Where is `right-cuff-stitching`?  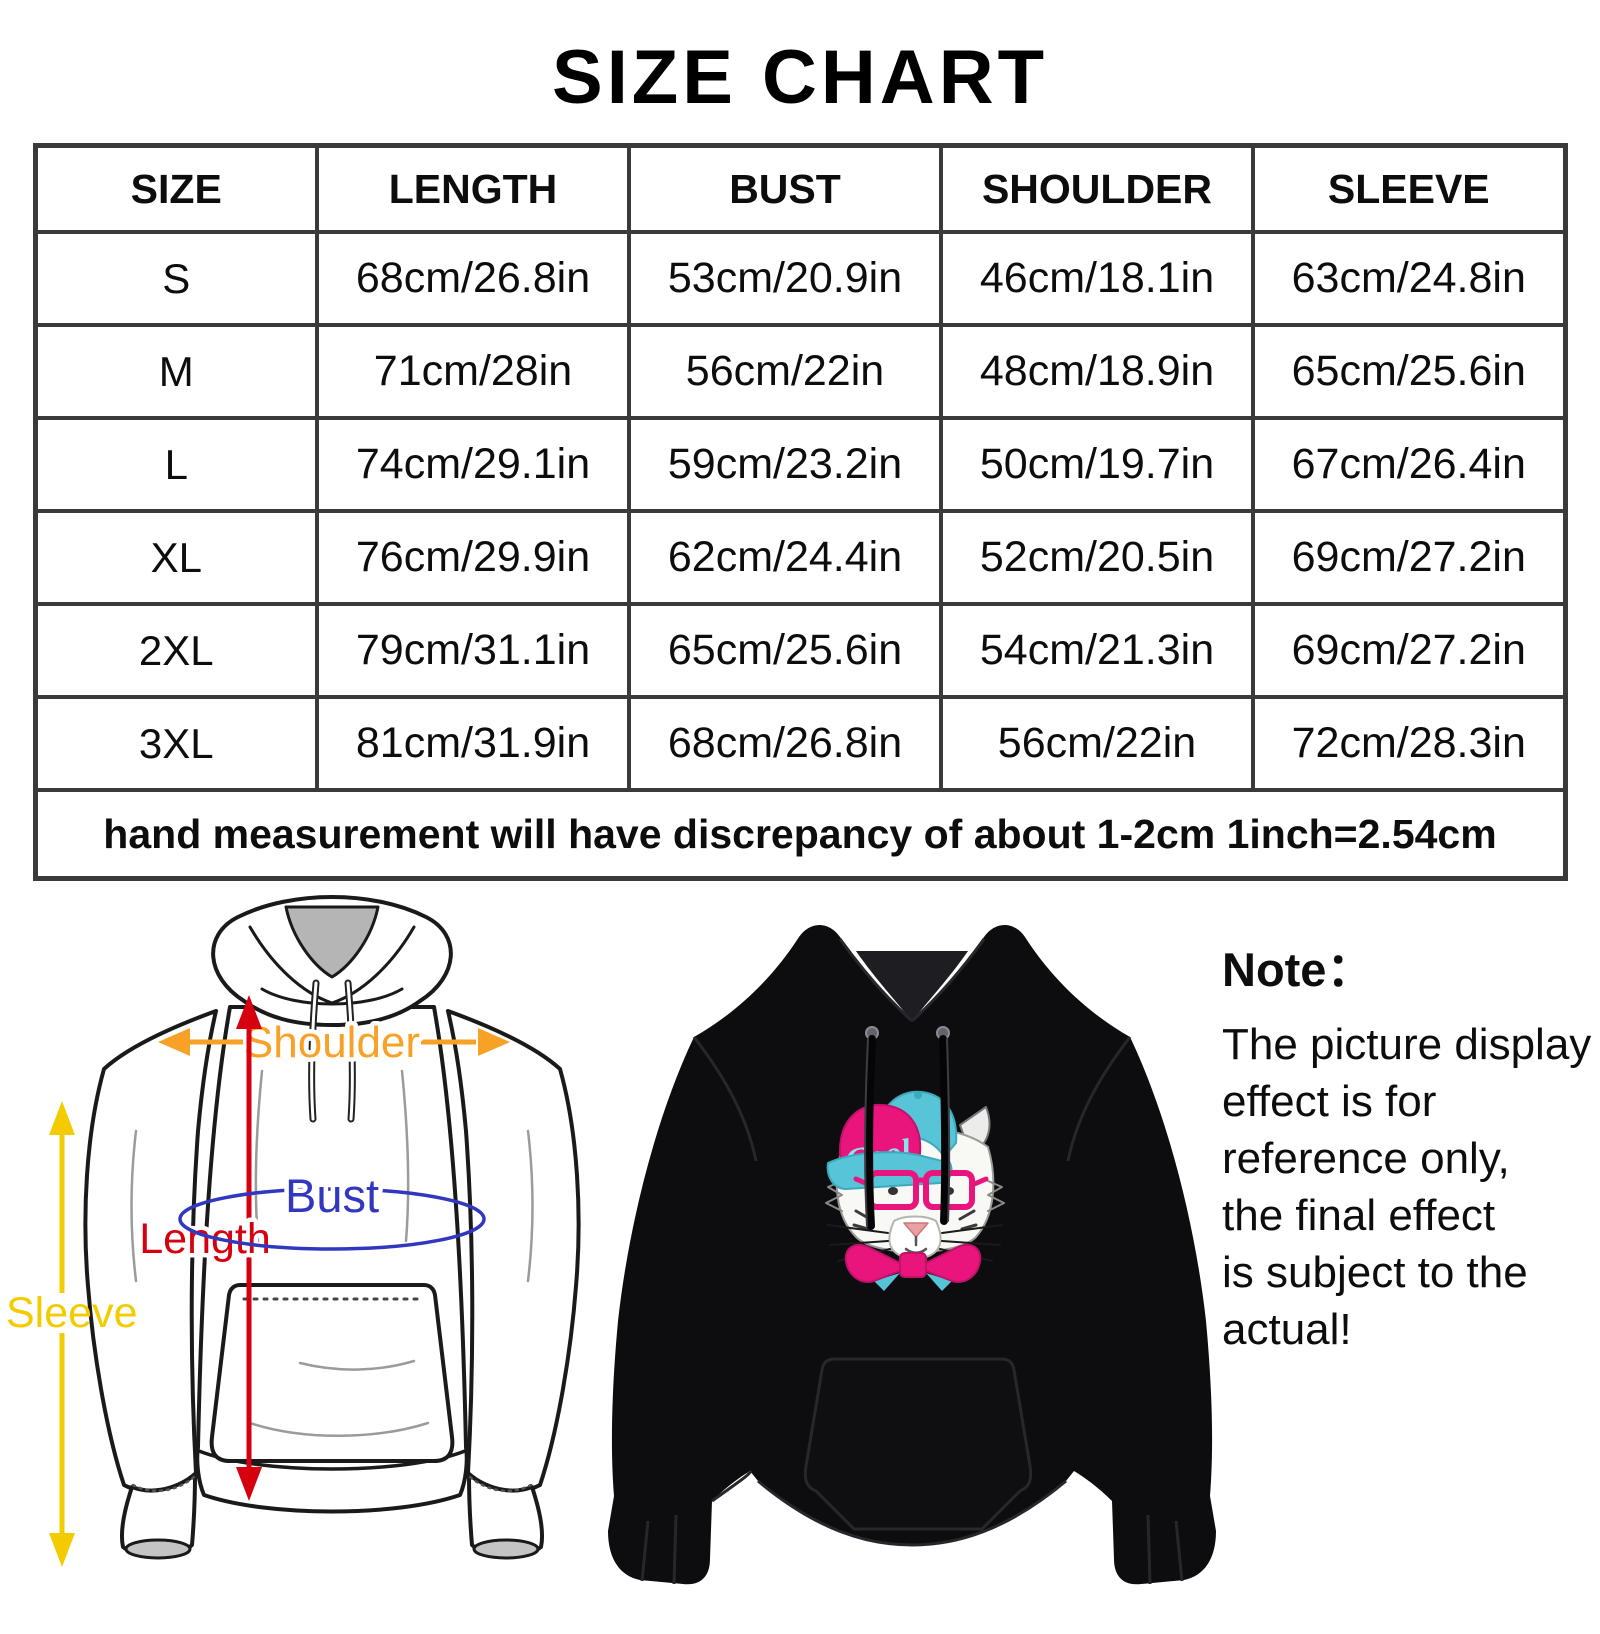 right-cuff-stitching is located at coordinates (500, 1483).